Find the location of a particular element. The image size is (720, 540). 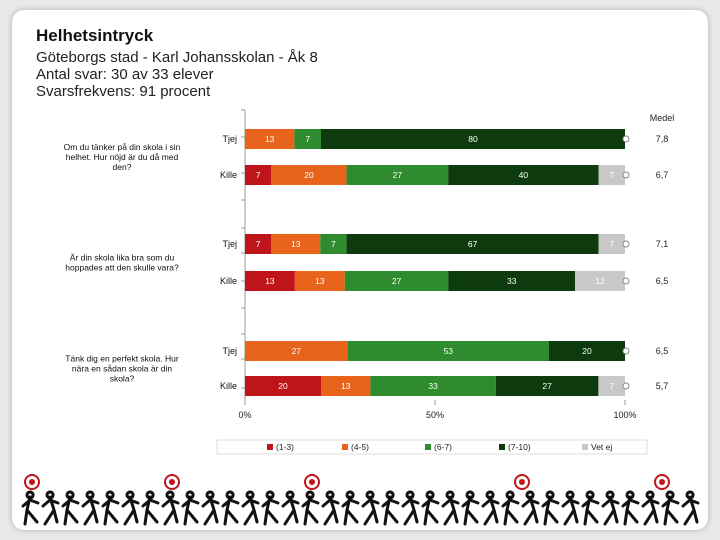

x-tick-label: 100% is located at coordinates (624, 415).